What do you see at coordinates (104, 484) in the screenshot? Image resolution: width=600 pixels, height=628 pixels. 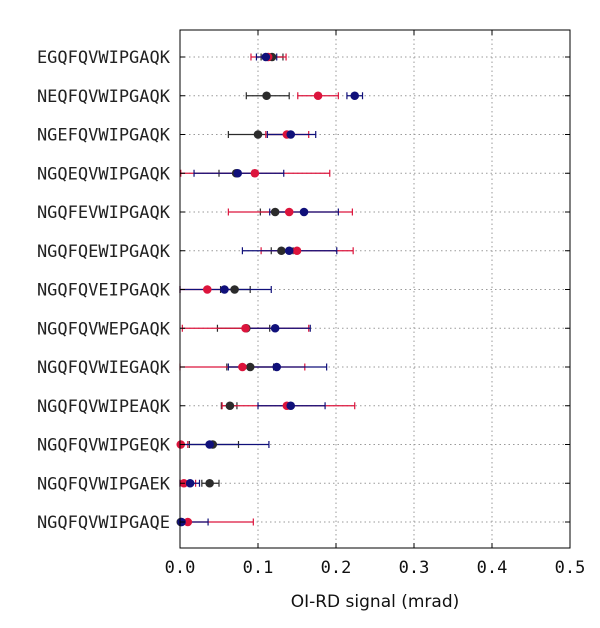 I see `category-label: NGQFQVWIPGAEK` at bounding box center [104, 484].